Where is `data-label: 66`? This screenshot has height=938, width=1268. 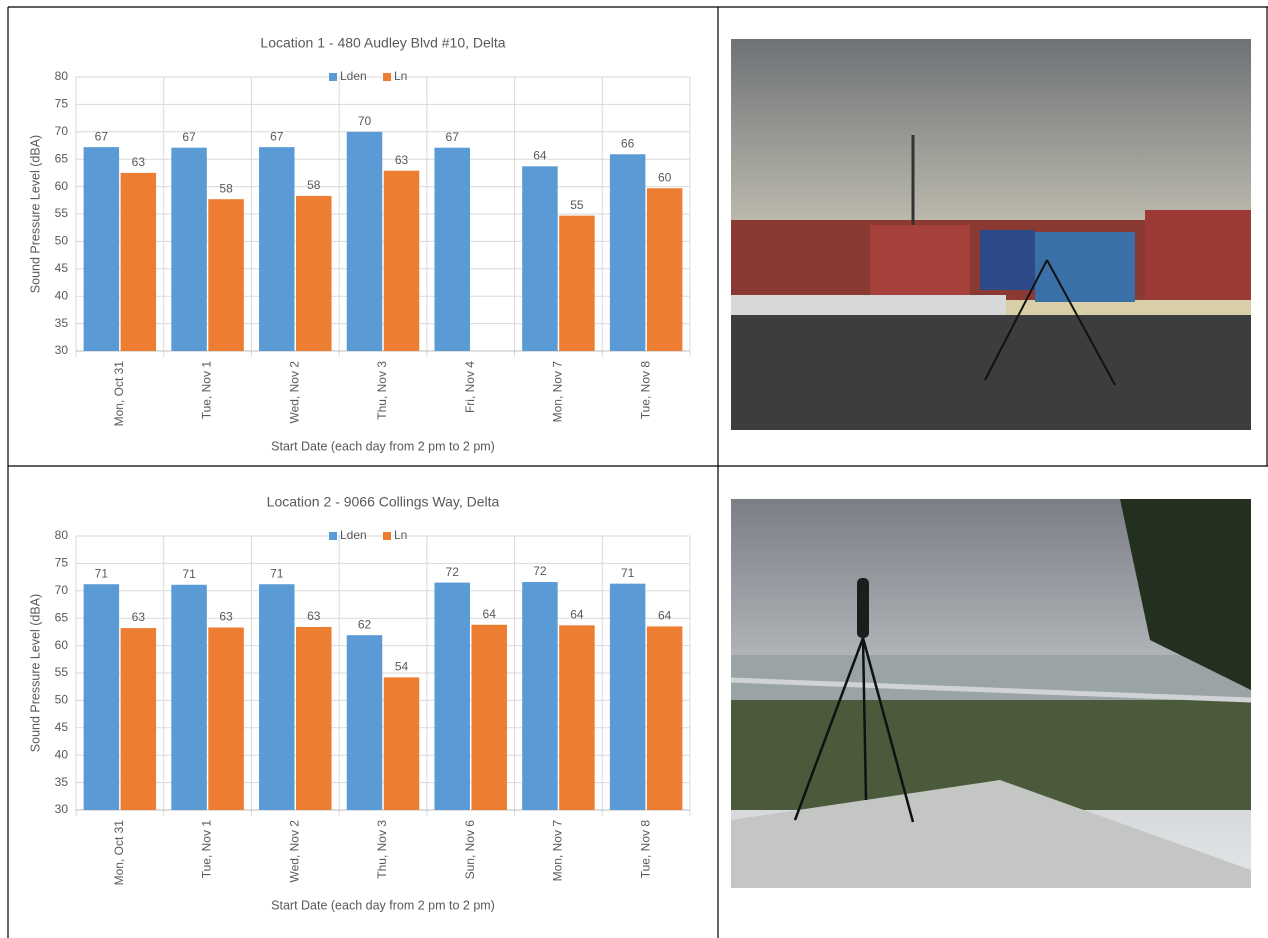 data-label: 66 is located at coordinates (628, 143).